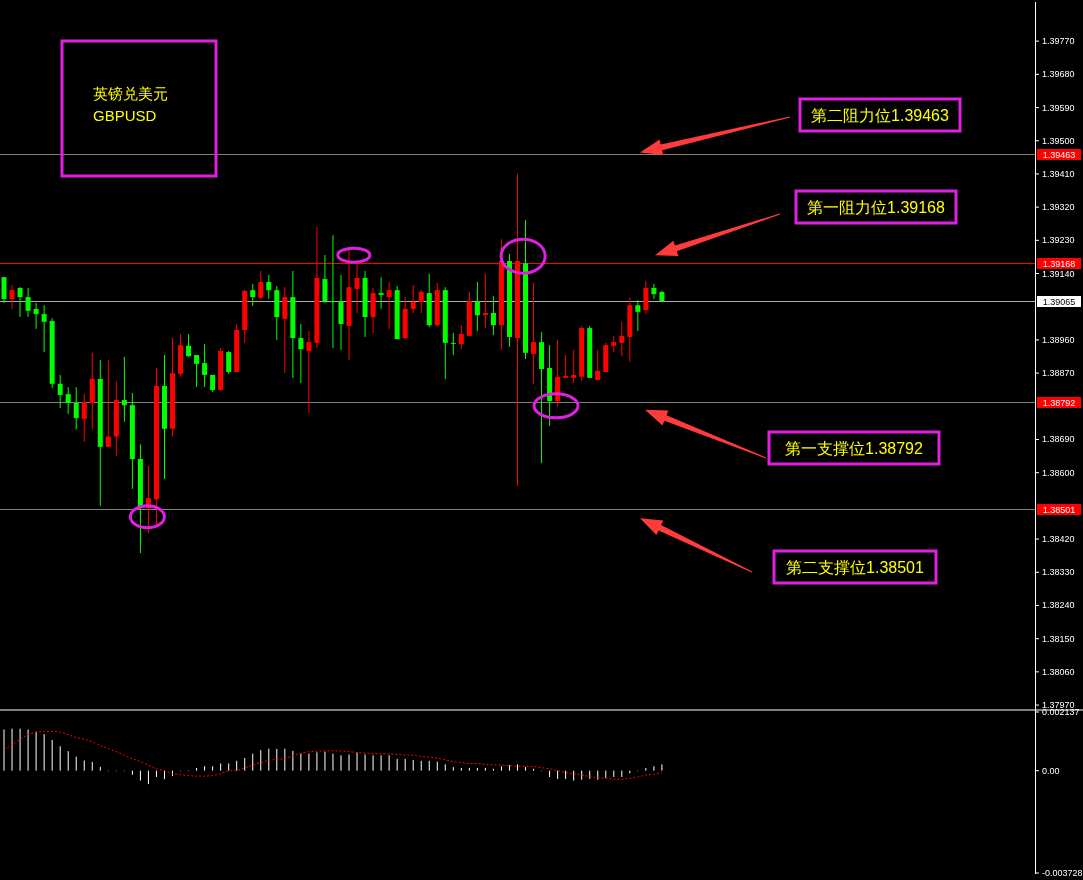 This screenshot has height=880, width=1083. What do you see at coordinates (333, 755) in the screenshot?
I see `line-series` at bounding box center [333, 755].